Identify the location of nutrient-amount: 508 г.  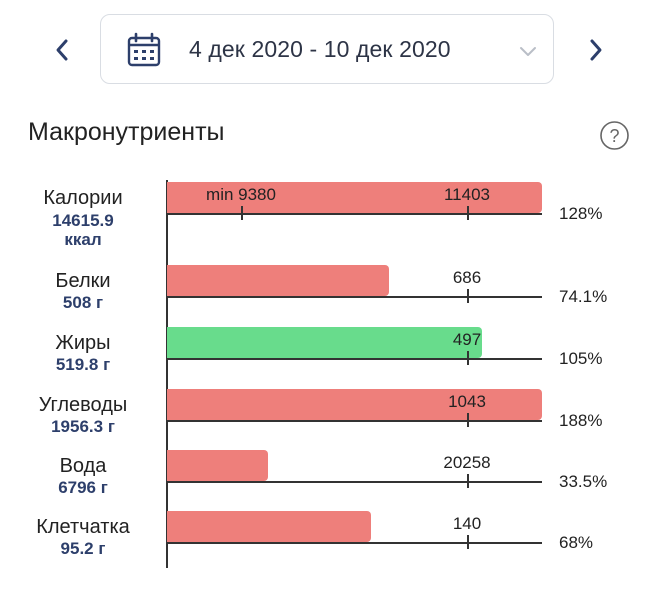
(83, 302).